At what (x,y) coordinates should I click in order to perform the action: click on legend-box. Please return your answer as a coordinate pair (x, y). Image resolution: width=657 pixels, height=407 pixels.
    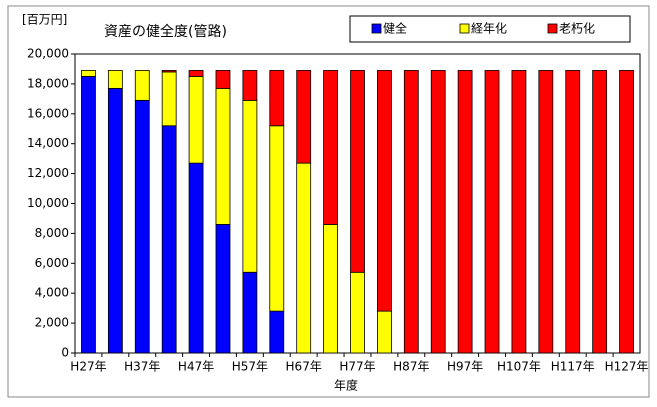
    Looking at the image, I should click on (490, 29).